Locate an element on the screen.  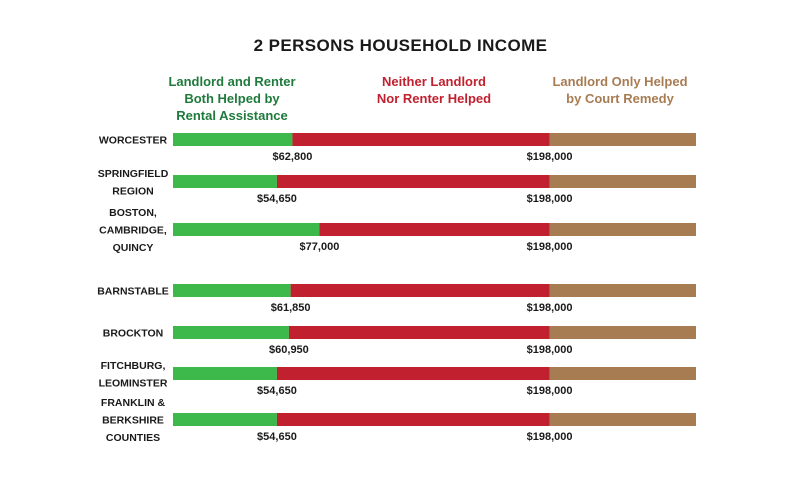
low-threshold-label: $77,000 is located at coordinates (320, 247).